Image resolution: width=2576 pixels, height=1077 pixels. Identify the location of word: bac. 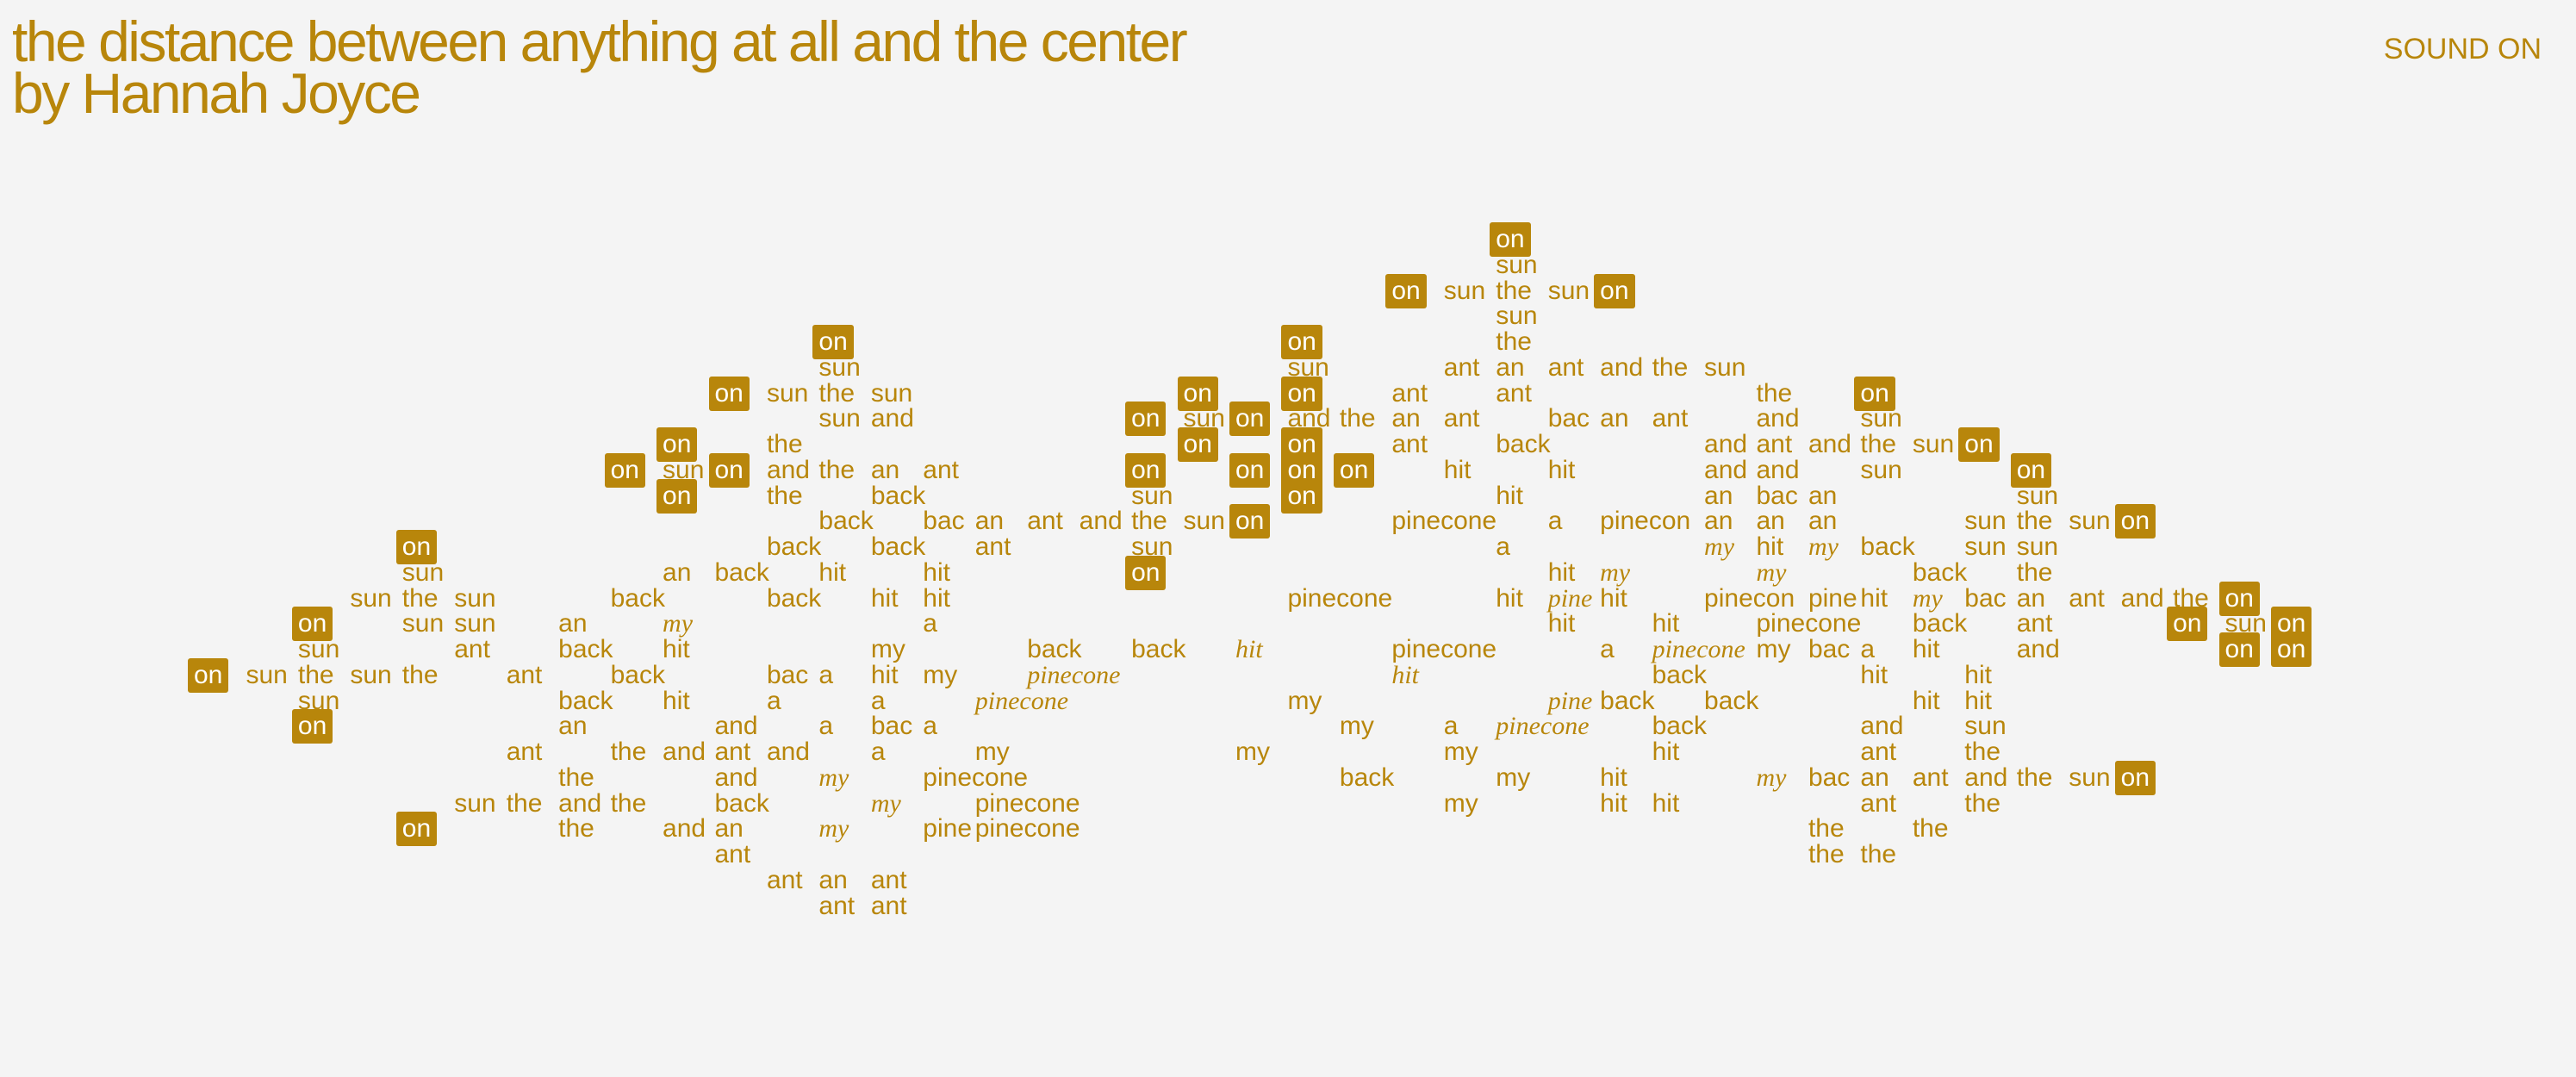
(1777, 496).